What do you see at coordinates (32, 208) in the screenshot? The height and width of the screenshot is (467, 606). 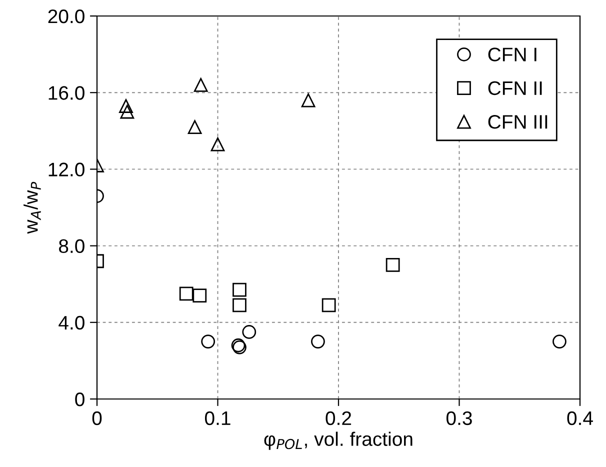 I see `y-axis-title: w$_{A}$/w$_{P}$` at bounding box center [32, 208].